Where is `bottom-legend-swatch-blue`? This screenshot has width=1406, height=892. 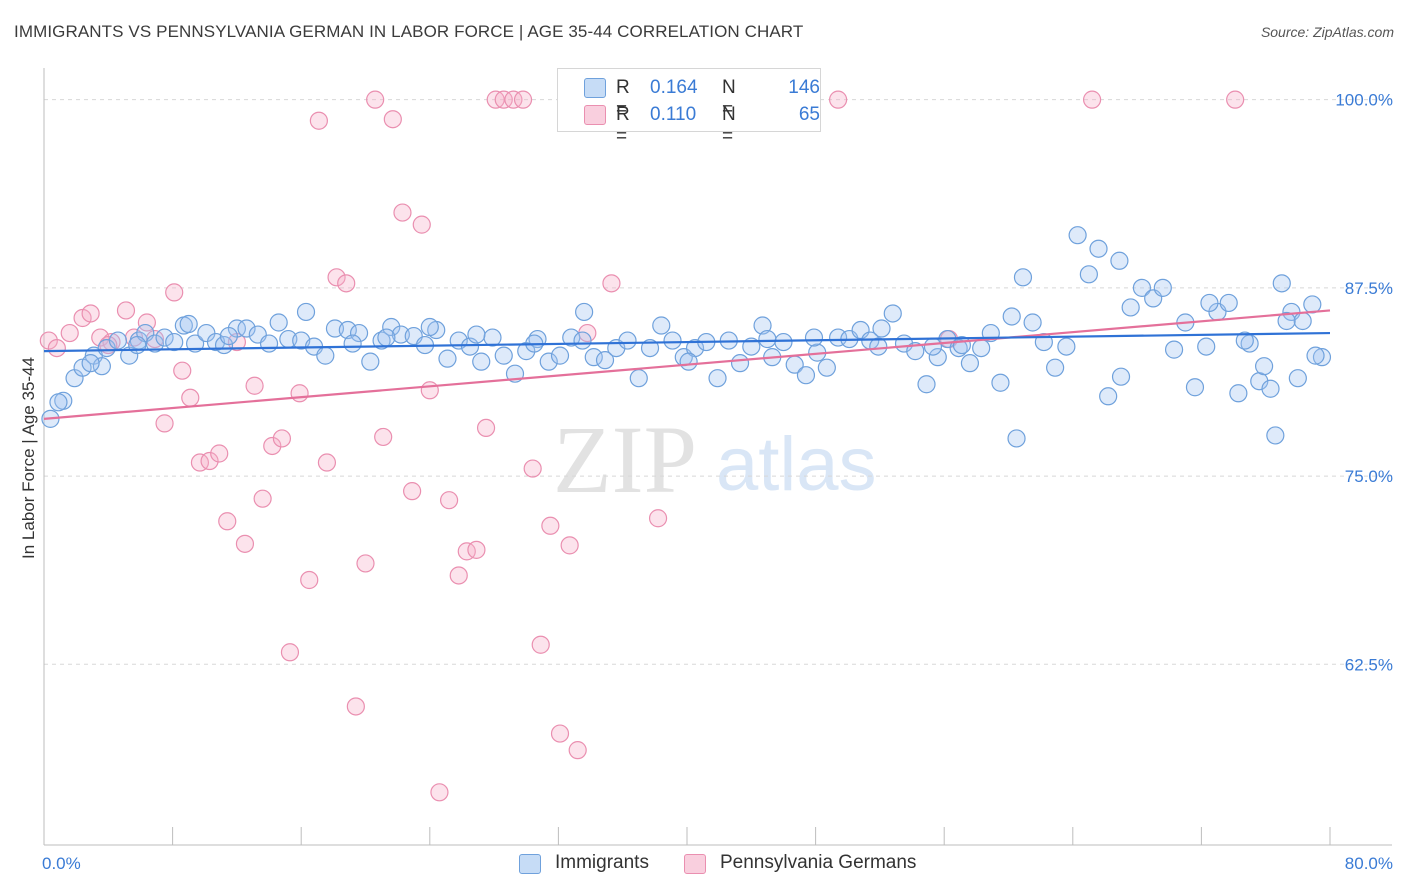
bottom-legend-swatch-blue is located at coordinates (530, 864).